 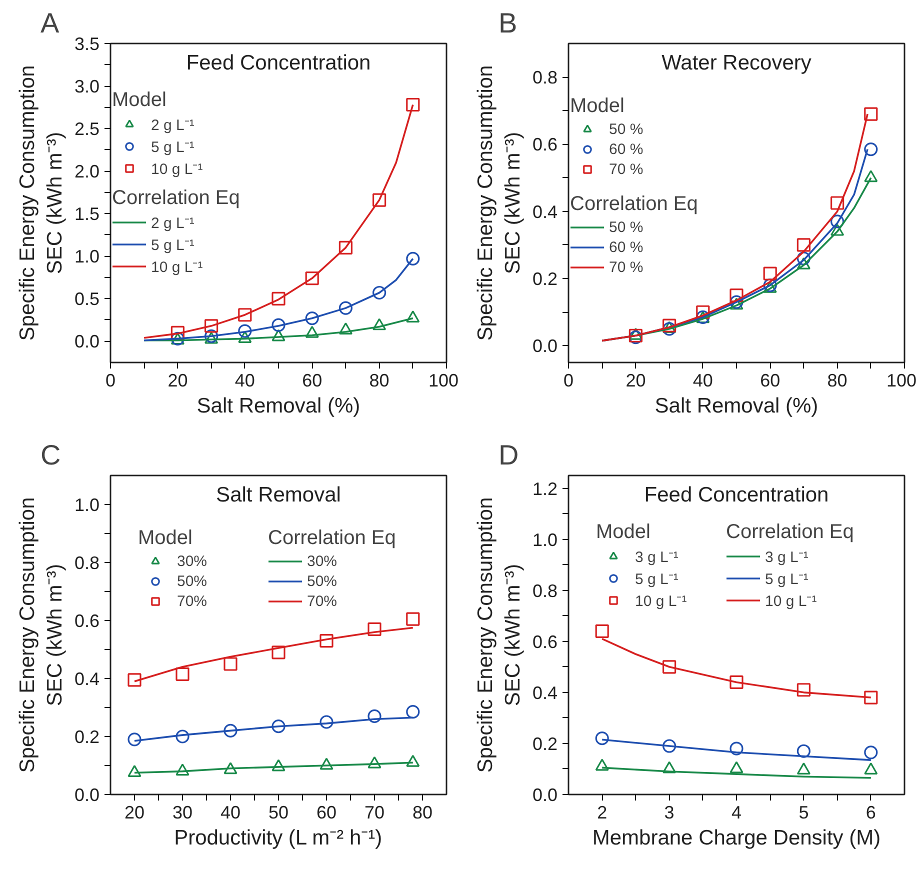 I want to click on y-tick-label: 1.2, so click(x=545, y=488).